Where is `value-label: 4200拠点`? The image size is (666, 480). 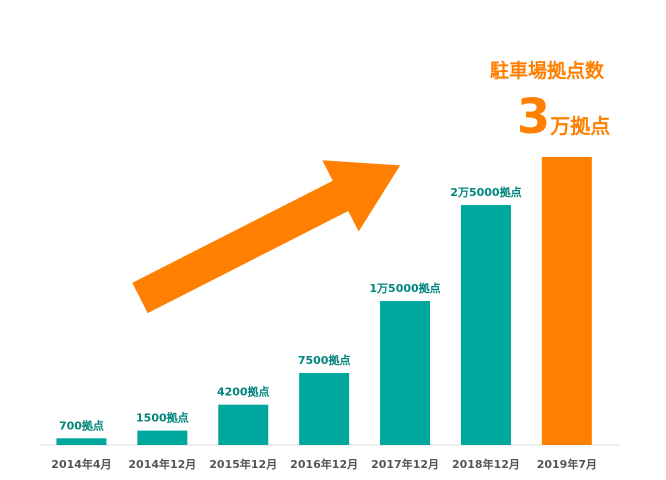
value-label: 4200拠点 is located at coordinates (243, 392).